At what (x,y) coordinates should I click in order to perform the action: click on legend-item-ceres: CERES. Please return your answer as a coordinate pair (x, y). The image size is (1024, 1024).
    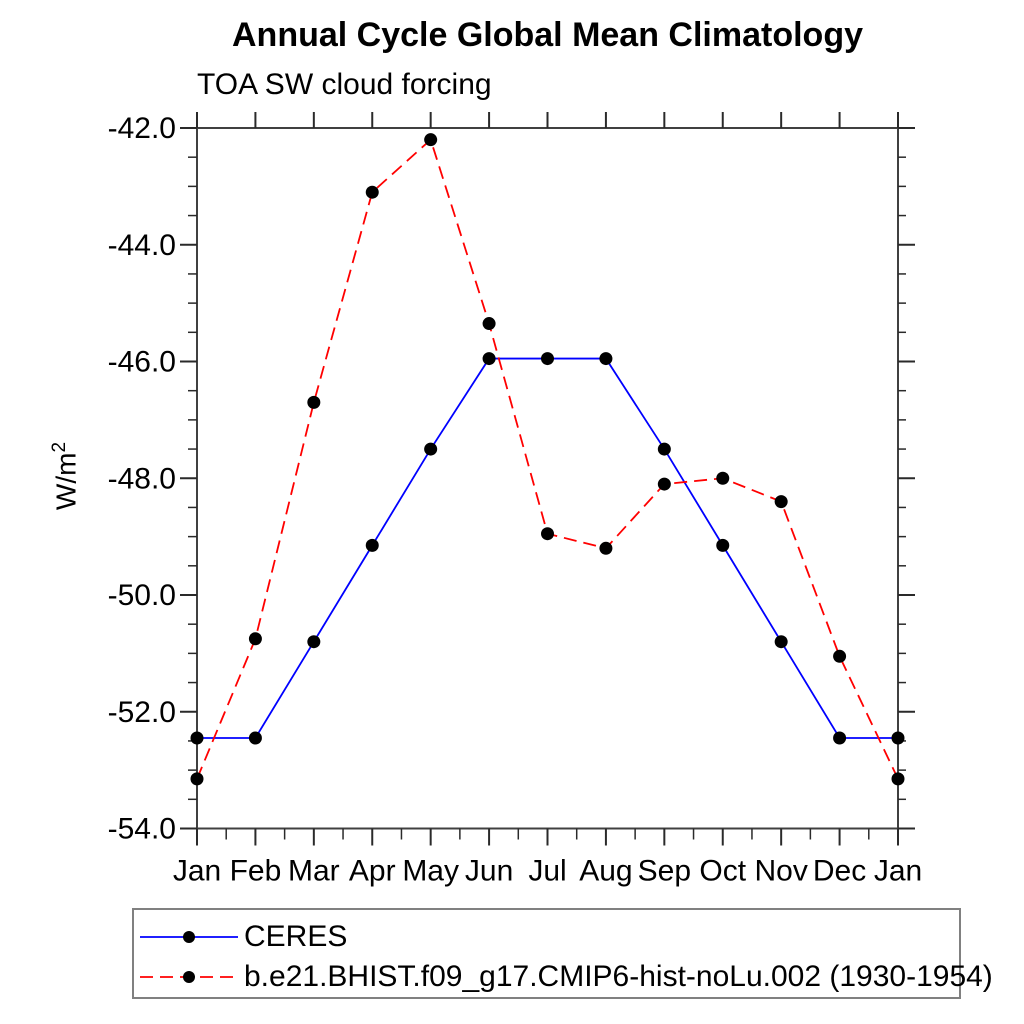
    Looking at the image, I should click on (546, 937).